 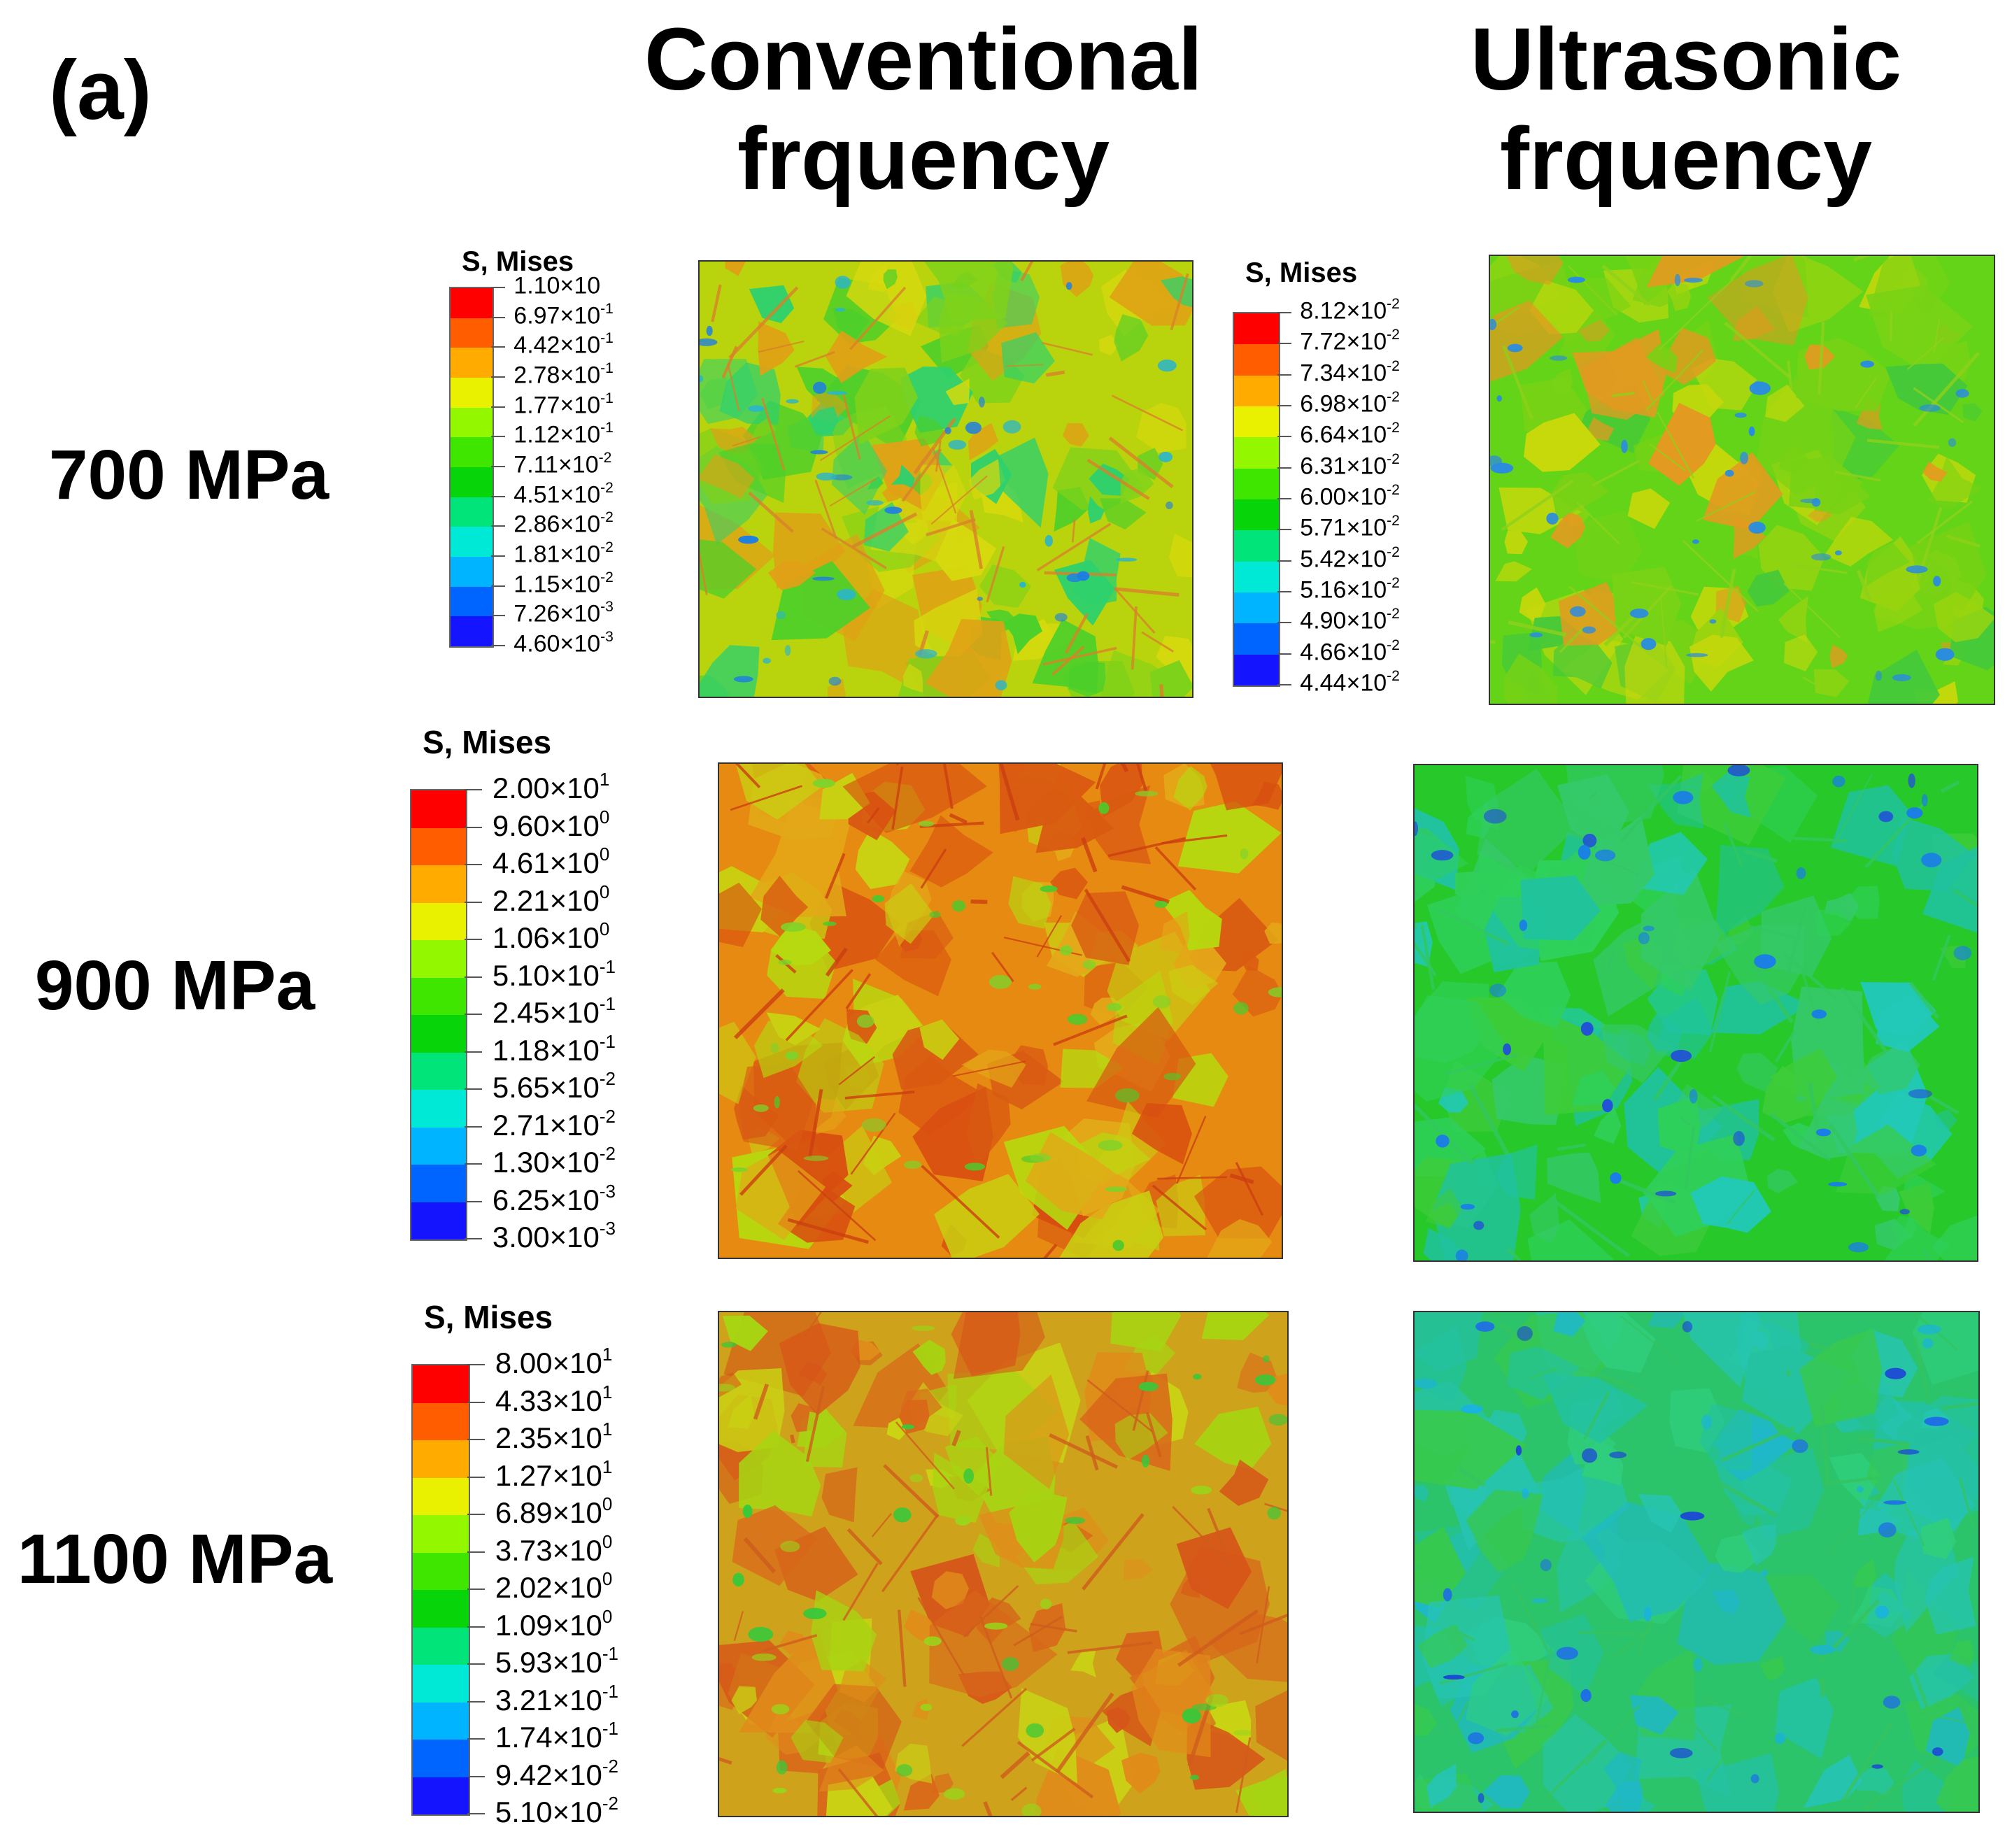 I want to click on colorbar-tick-label: 6.64×10⁻², so click(x=1350, y=434).